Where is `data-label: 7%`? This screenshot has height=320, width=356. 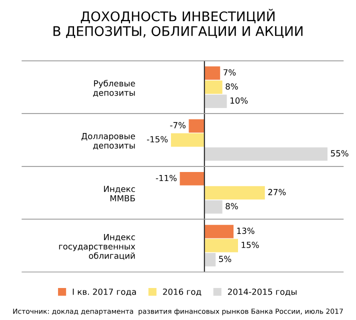 data-label: 7% is located at coordinates (230, 72).